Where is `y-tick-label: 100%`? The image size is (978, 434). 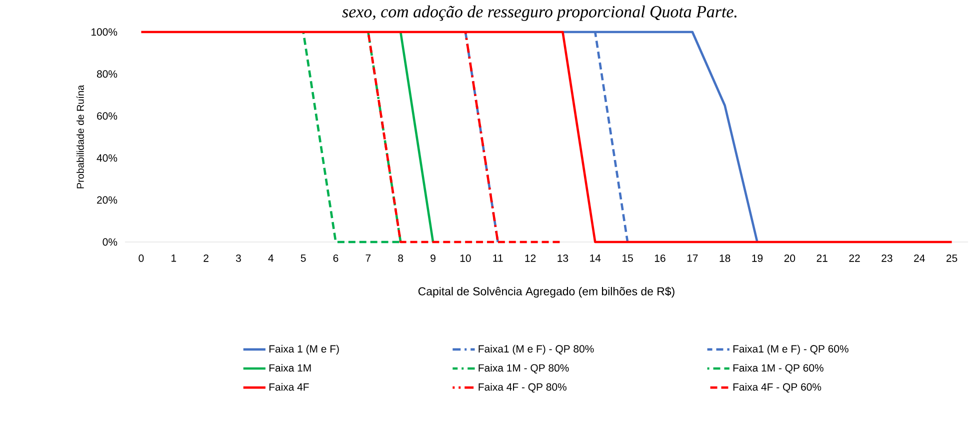 y-tick-label: 100% is located at coordinates (105, 32).